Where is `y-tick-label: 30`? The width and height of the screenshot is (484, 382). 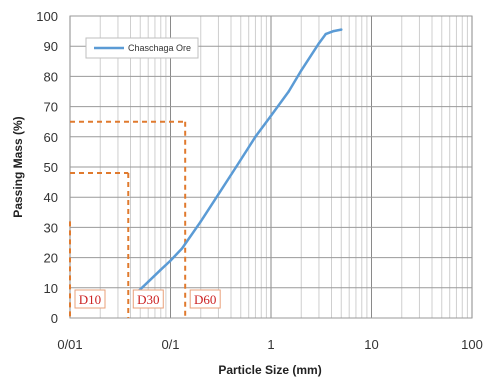 y-tick-label: 30 is located at coordinates (51, 227).